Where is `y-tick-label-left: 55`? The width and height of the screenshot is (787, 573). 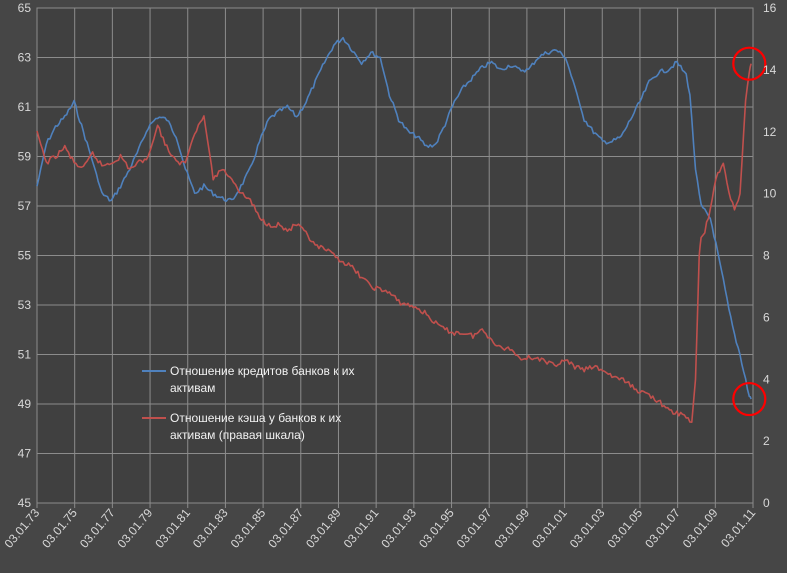
y-tick-label-left: 55 is located at coordinates (25, 256).